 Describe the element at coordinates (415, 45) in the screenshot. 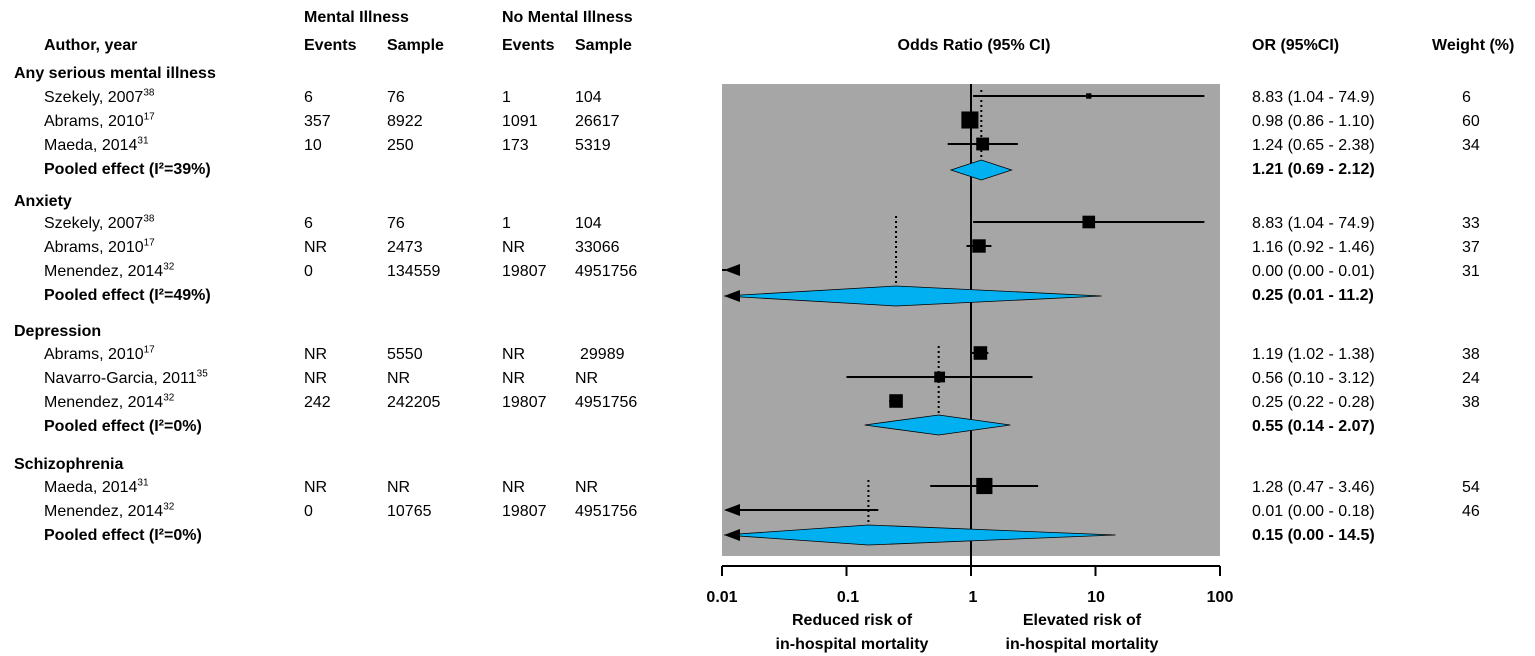

I see `mi-sample-header: Sample` at that location.